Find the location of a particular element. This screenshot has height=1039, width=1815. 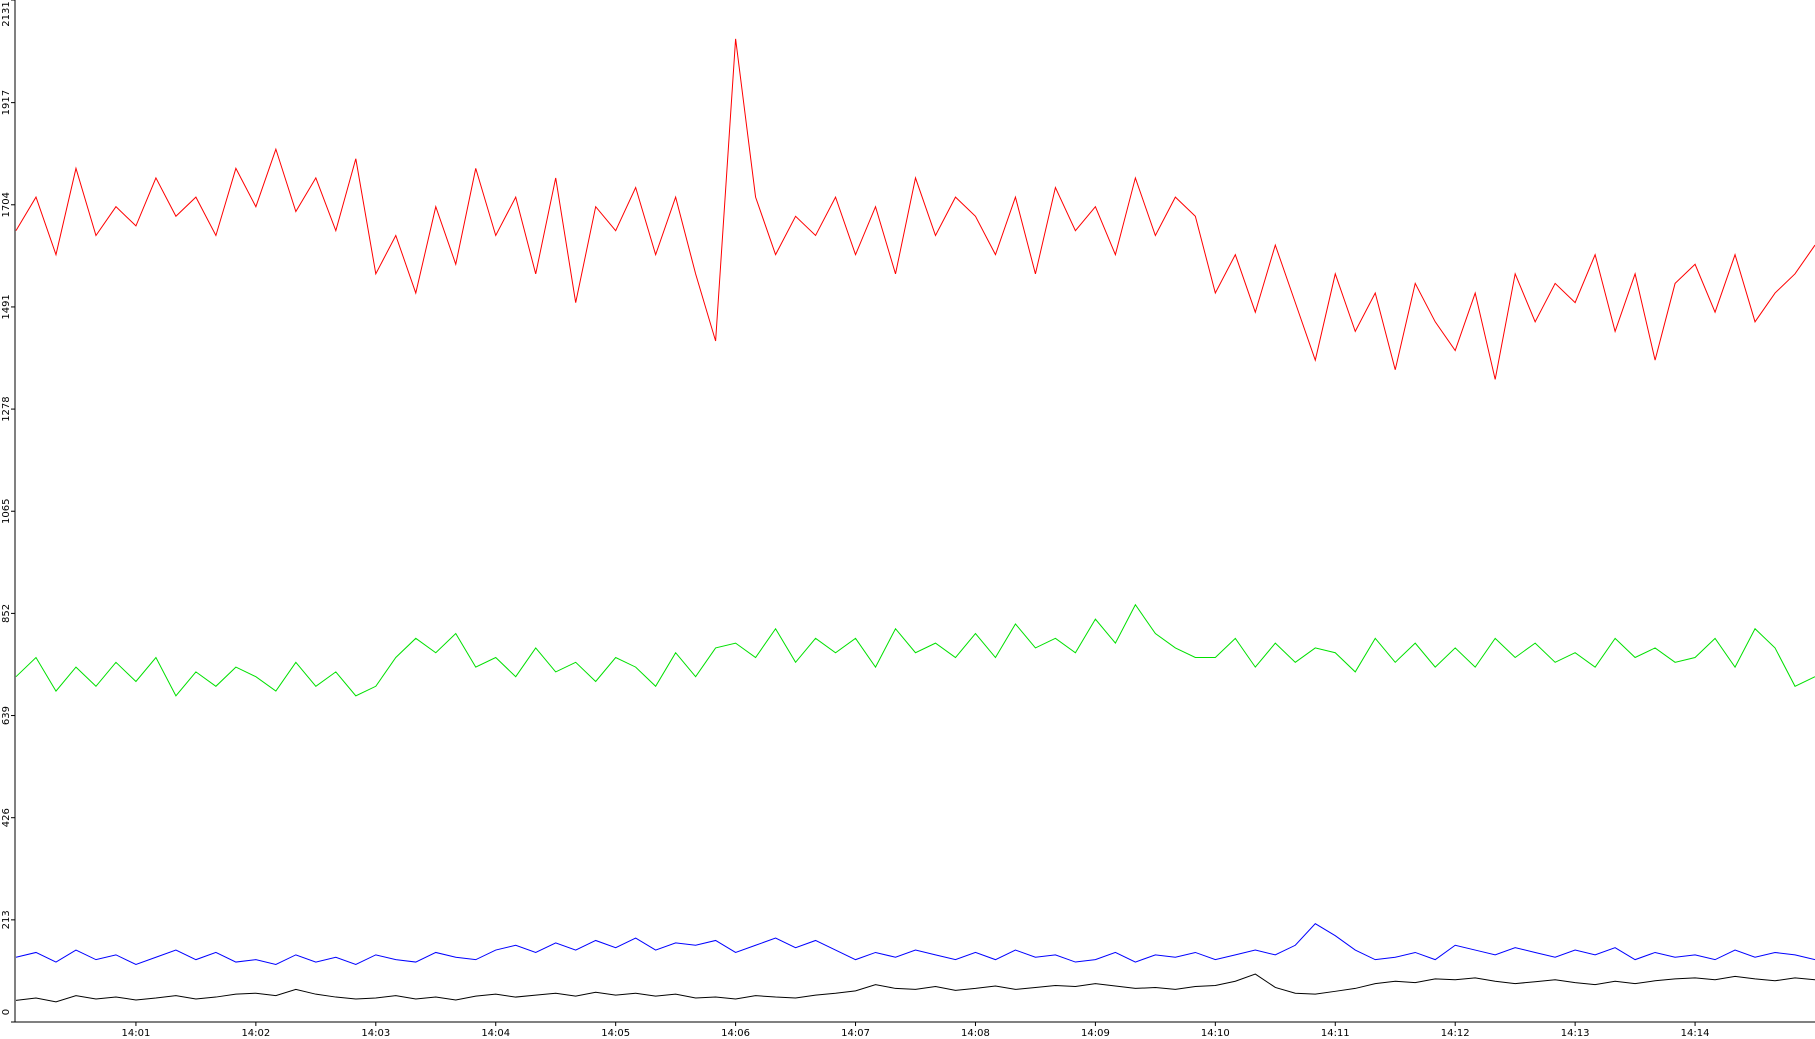

x-tick-label: 14:01 is located at coordinates (136, 1033).